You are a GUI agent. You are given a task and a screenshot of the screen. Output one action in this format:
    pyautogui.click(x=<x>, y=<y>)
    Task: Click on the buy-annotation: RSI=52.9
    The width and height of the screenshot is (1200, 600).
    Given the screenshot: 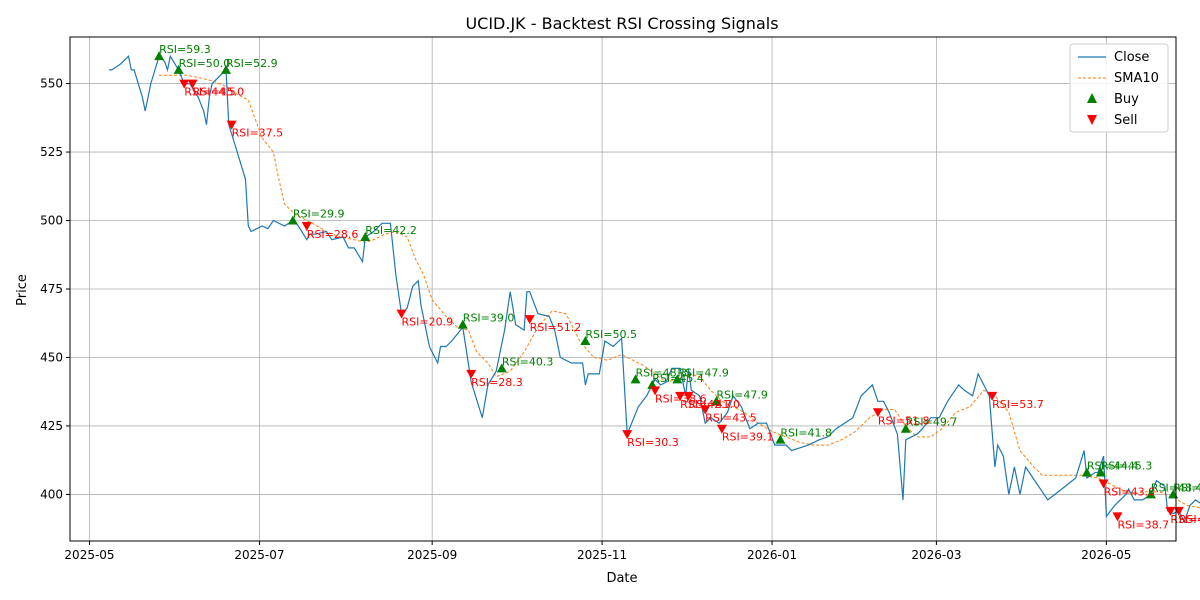 What is the action you would take?
    pyautogui.click(x=252, y=63)
    